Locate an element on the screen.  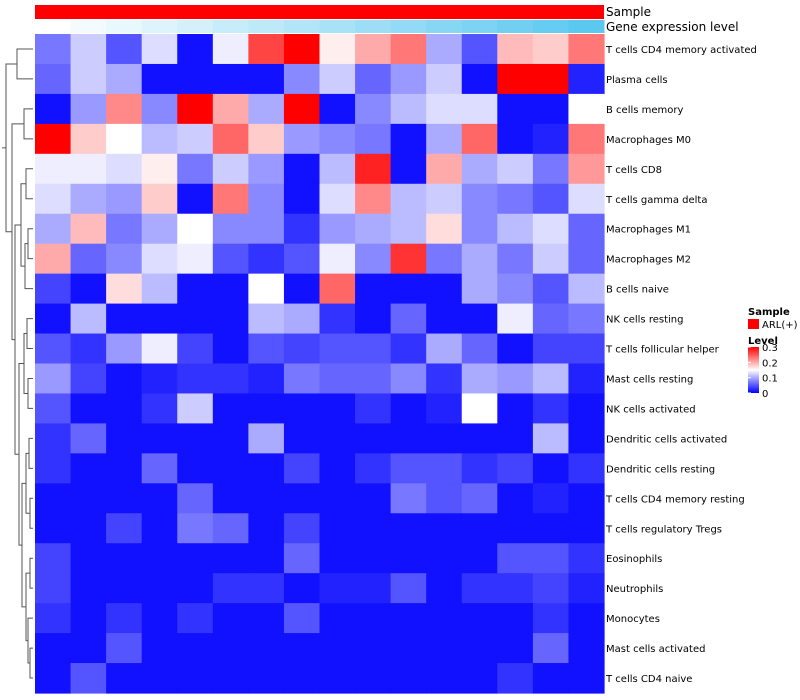
row-label: T cells gamma delta is located at coordinates (656, 200).